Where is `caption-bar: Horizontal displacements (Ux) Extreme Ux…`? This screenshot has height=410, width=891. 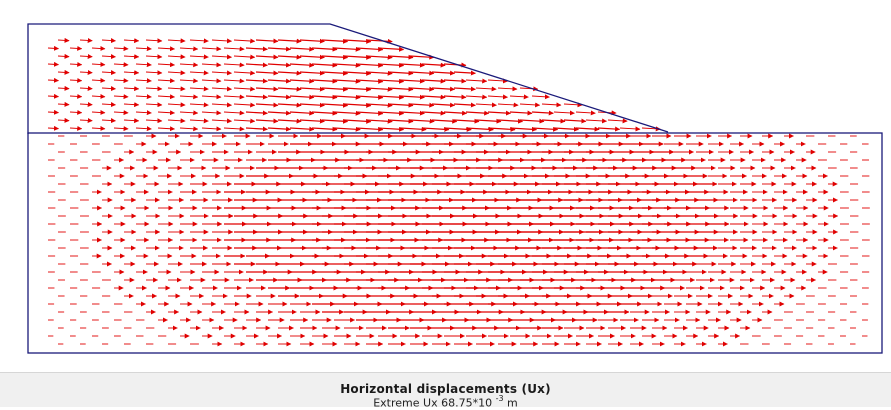
caption-bar: Horizontal displacements (Ux) Extreme Ux… is located at coordinates (445, 391).